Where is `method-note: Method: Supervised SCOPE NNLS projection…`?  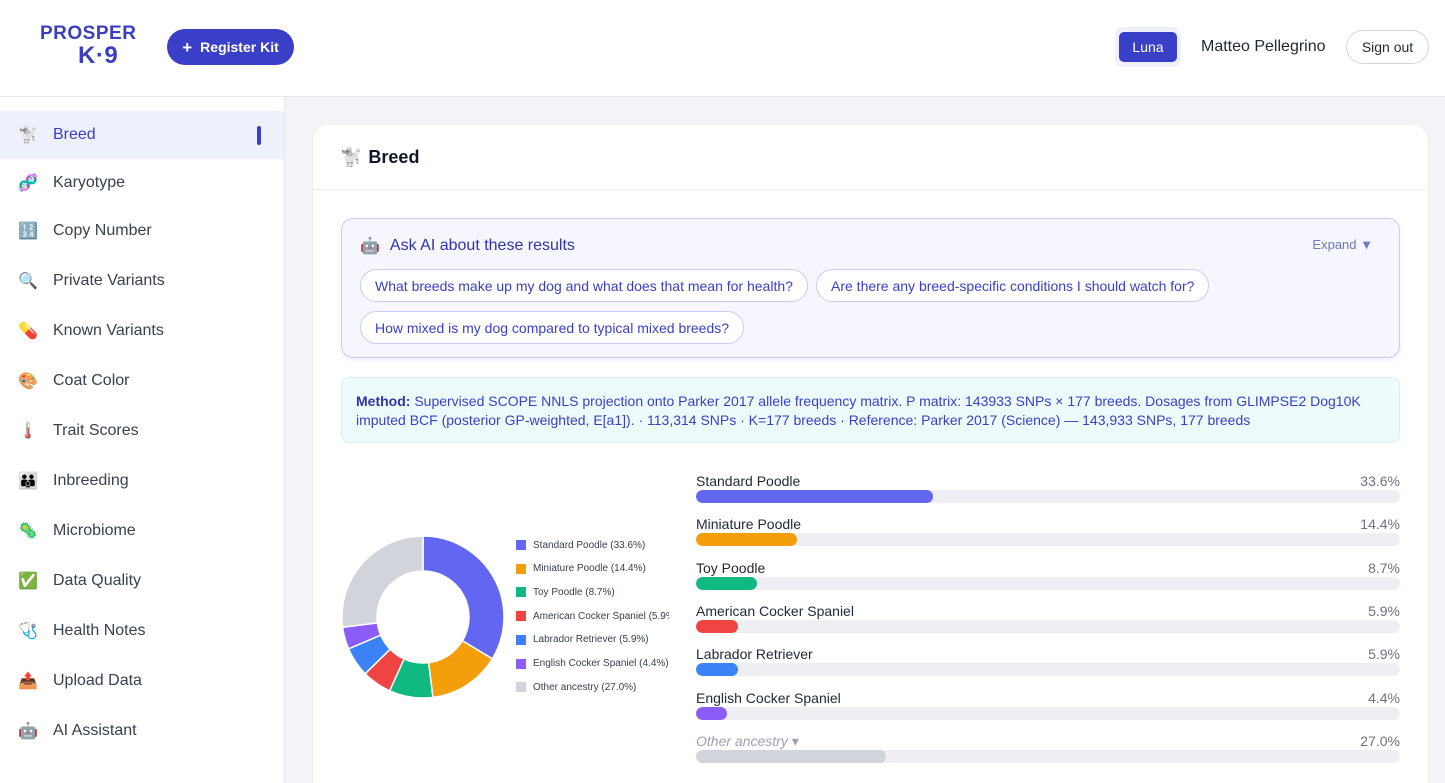
method-note: Method: Supervised SCOPE NNLS projection… is located at coordinates (870, 410).